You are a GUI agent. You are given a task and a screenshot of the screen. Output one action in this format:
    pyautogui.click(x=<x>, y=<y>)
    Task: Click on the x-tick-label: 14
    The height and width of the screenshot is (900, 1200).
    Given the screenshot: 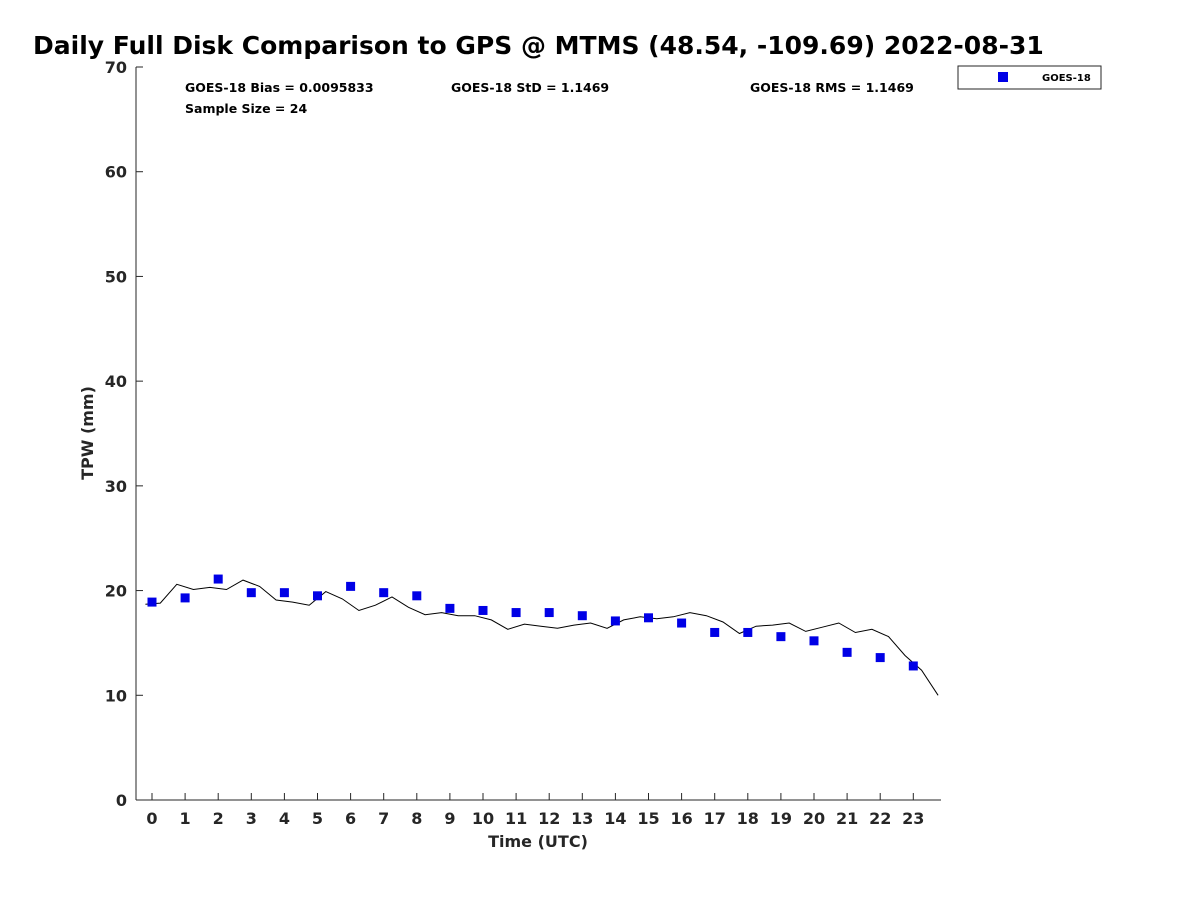 What is the action you would take?
    pyautogui.click(x=615, y=818)
    